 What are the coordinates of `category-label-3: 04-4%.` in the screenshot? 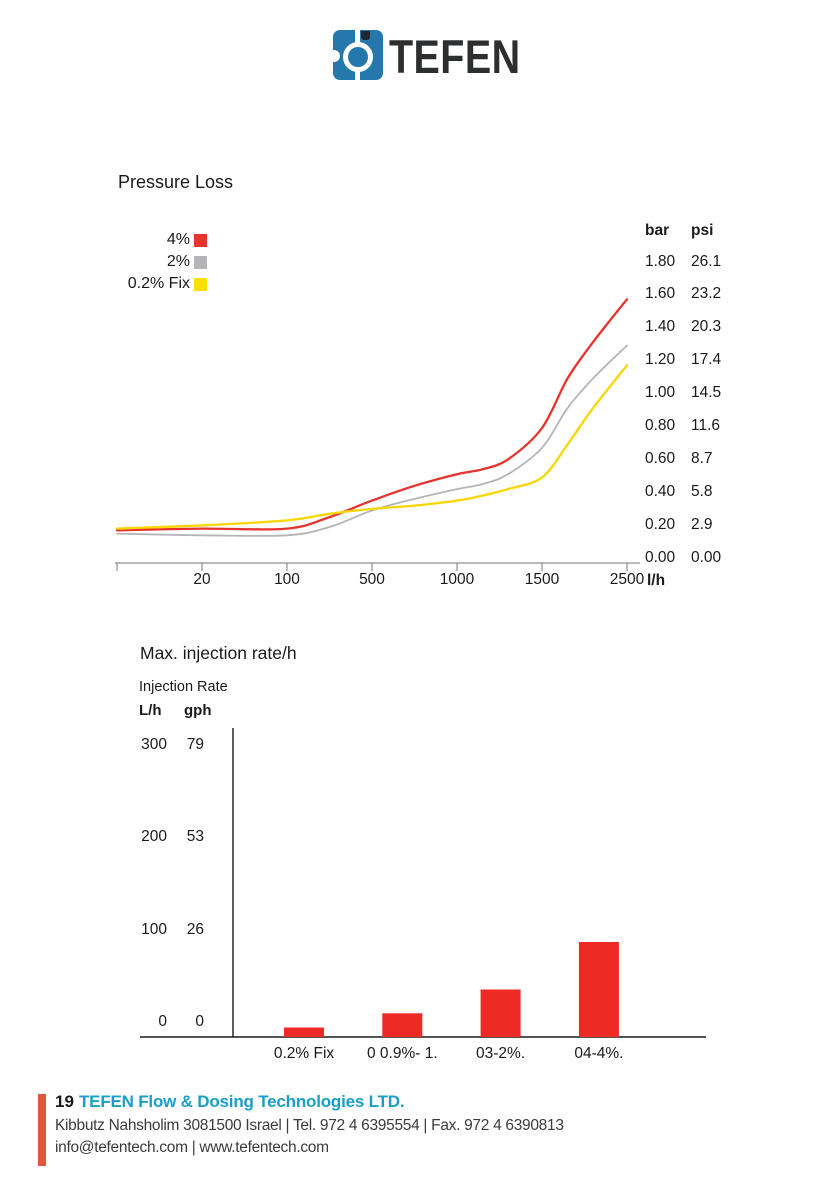 It's located at (599, 1053).